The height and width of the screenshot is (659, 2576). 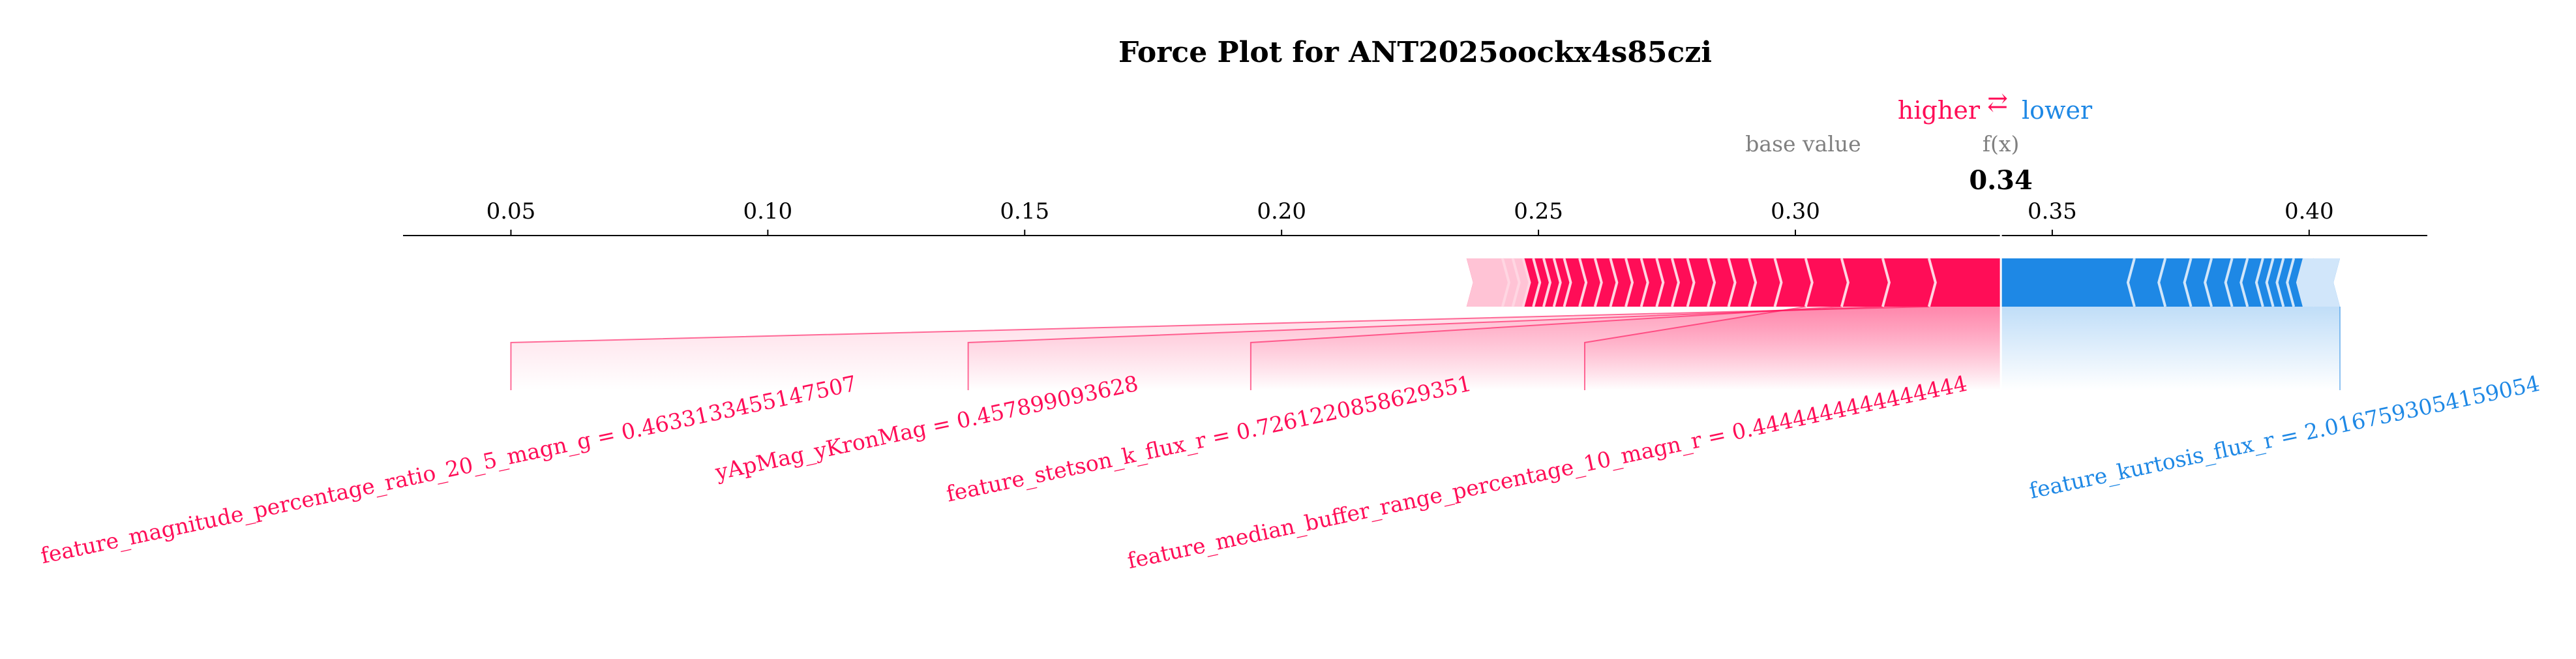 I want to click on legend-lower: lower, so click(x=2057, y=111).